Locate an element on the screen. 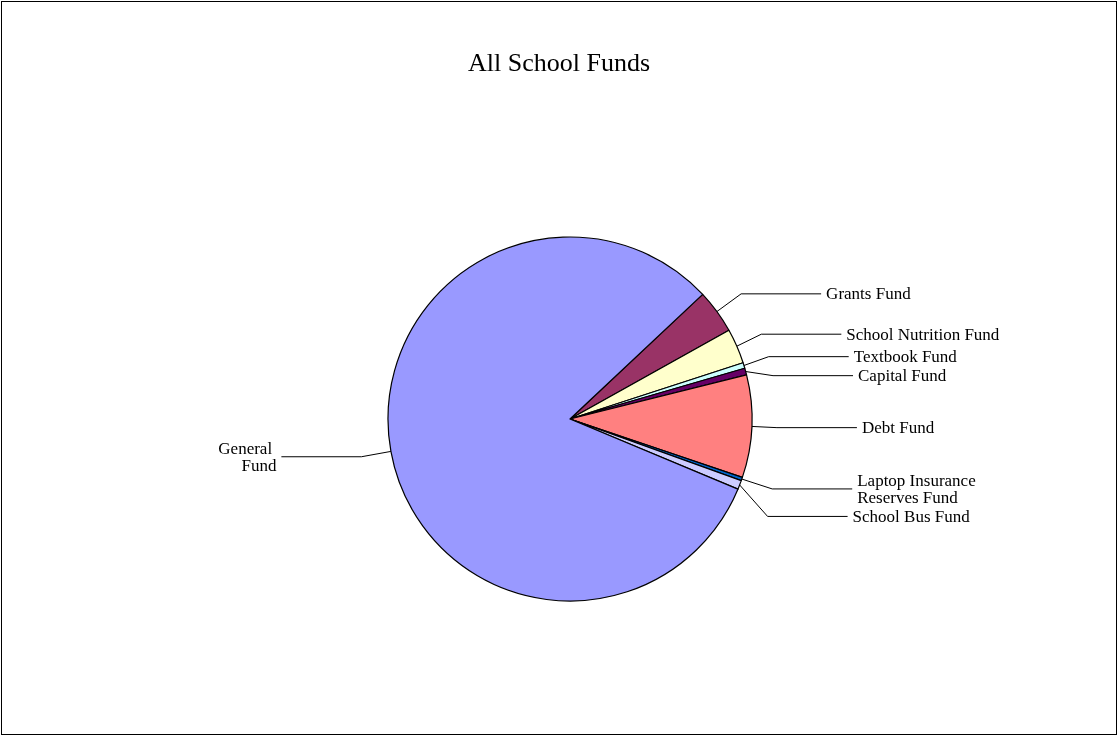 The height and width of the screenshot is (736, 1118). slice-label: School Nutrition Fund is located at coordinates (923, 334).